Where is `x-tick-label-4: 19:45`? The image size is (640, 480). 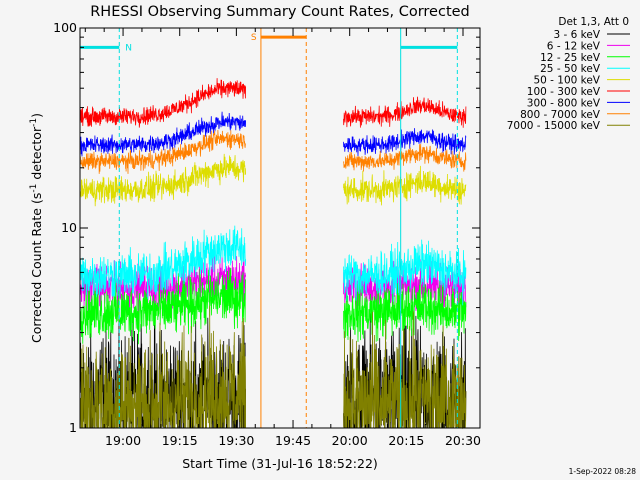
x-tick-label-4: 19:45 is located at coordinates (293, 440).